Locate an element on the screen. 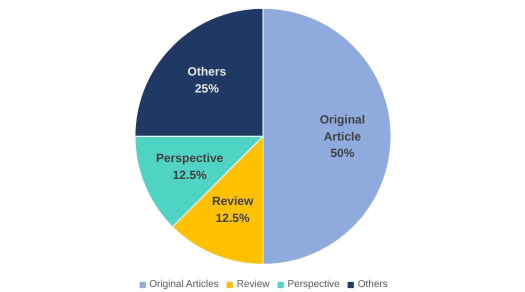  data-label: Original Article 50% is located at coordinates (343, 136).